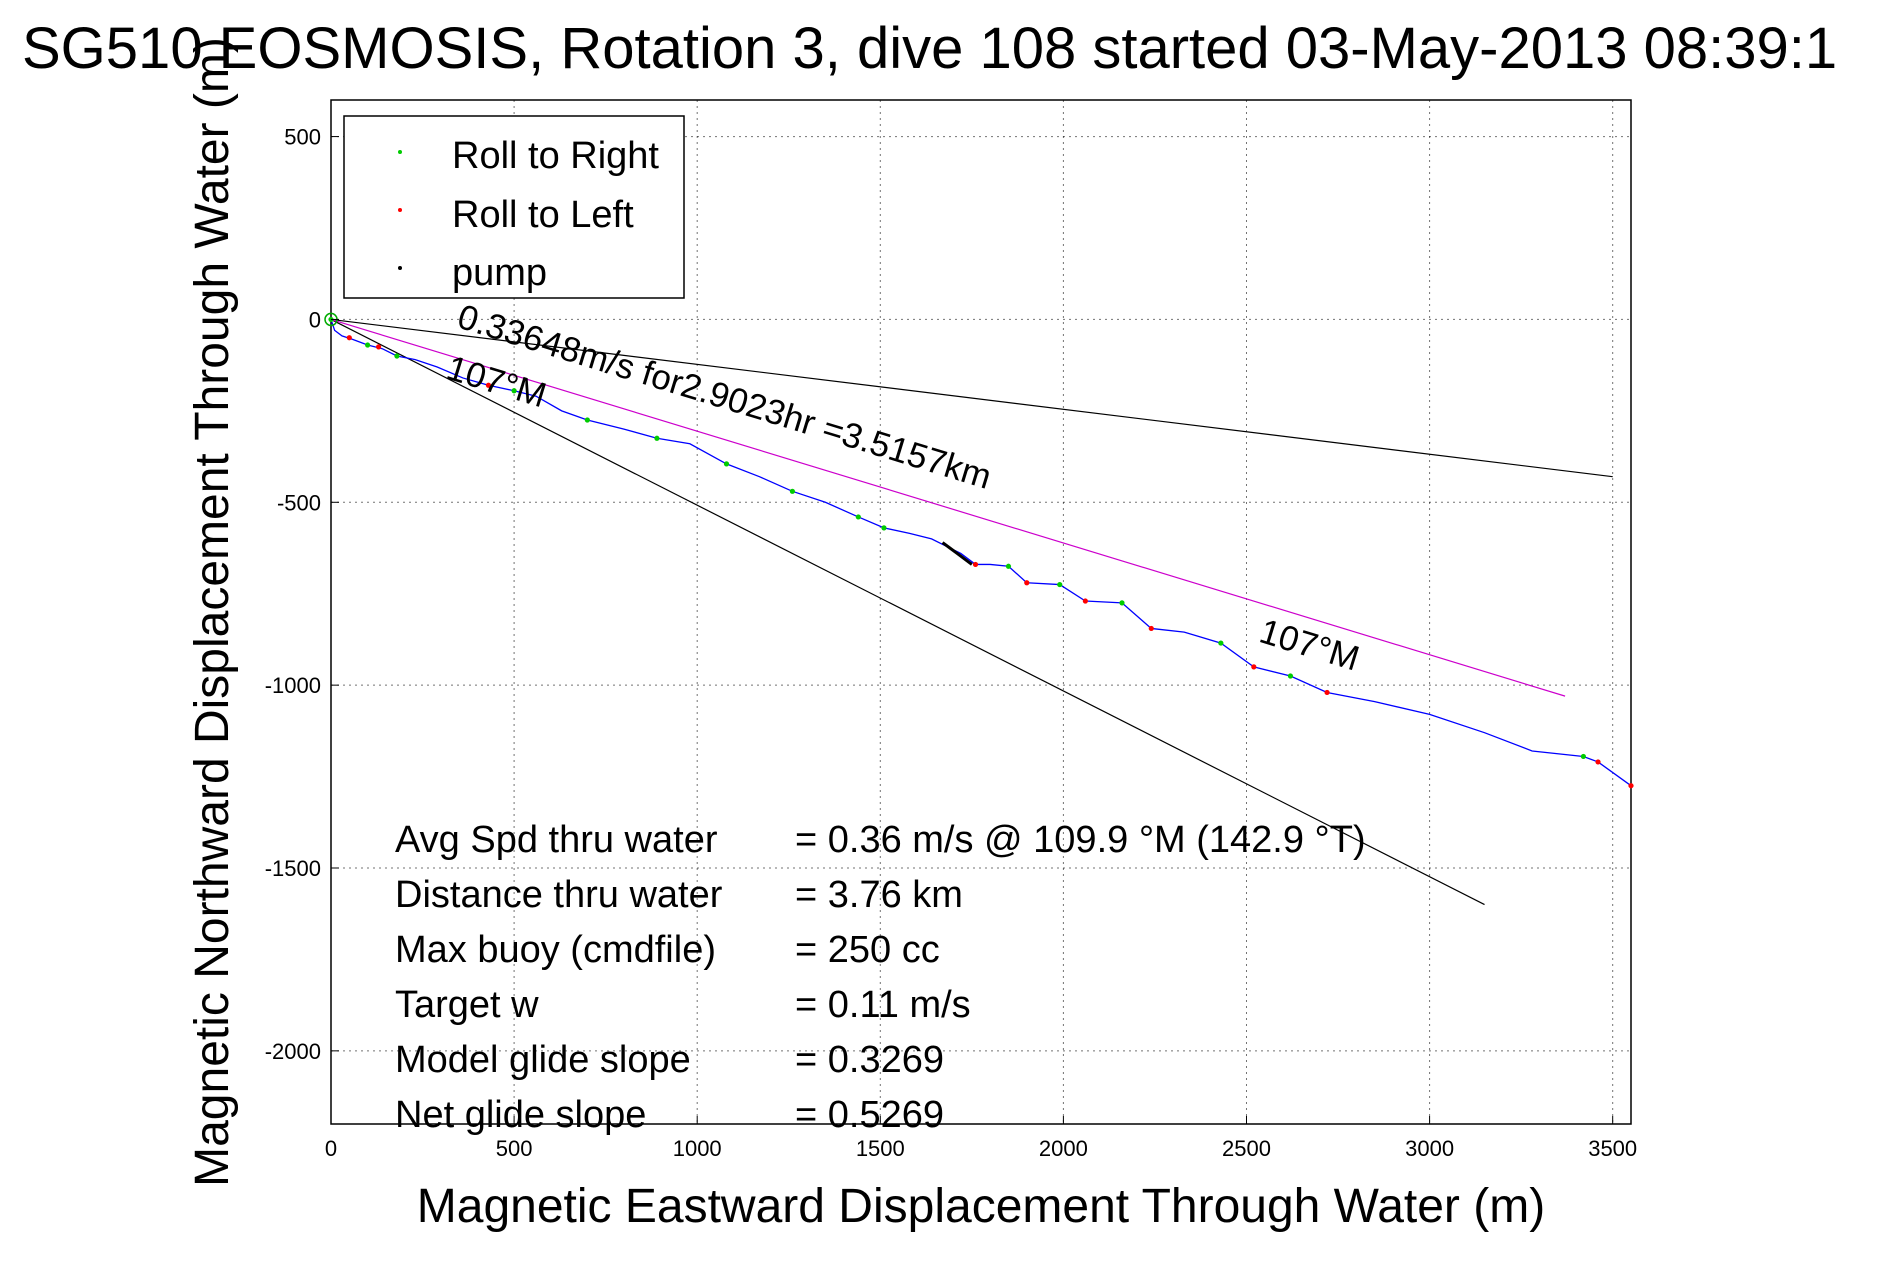 The height and width of the screenshot is (1262, 1891). What do you see at coordinates (302, 594) in the screenshot?
I see `y-tick-labels: 500 0 -500 -1000 -1500 -2000` at bounding box center [302, 594].